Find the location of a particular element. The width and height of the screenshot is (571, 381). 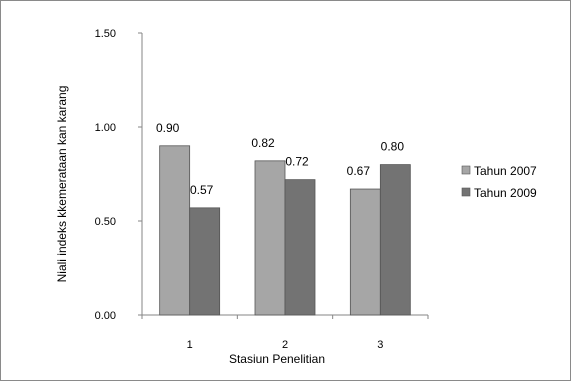

data-label: 0.57 is located at coordinates (202, 190).